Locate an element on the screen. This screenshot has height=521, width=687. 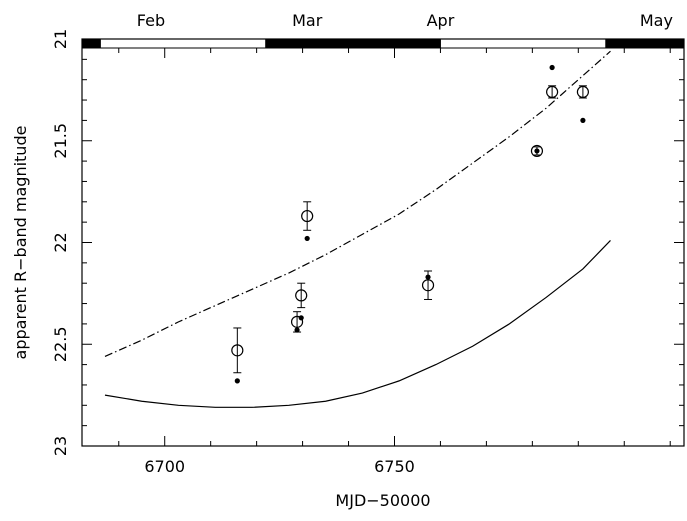
y-tick-label: 21.5 is located at coordinates (60, 141).